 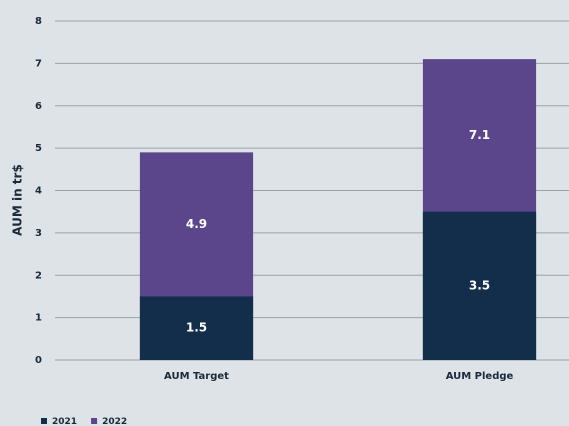 What do you see at coordinates (38, 191) in the screenshot?
I see `y-tick-label: 4` at bounding box center [38, 191].